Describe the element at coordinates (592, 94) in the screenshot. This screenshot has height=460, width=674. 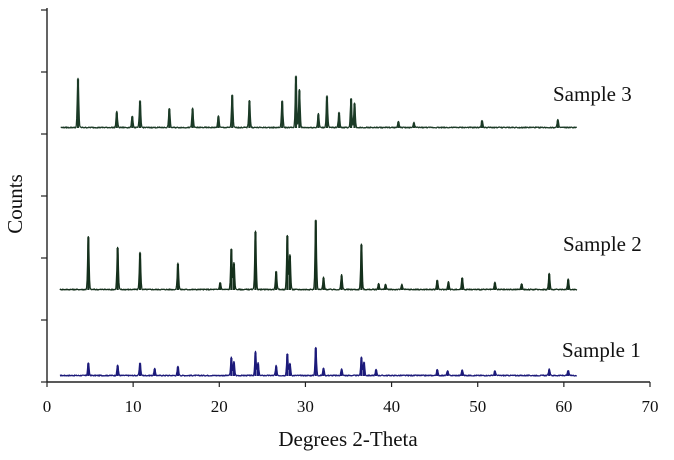
I see `series-label-sample-3: Sample 3` at that location.